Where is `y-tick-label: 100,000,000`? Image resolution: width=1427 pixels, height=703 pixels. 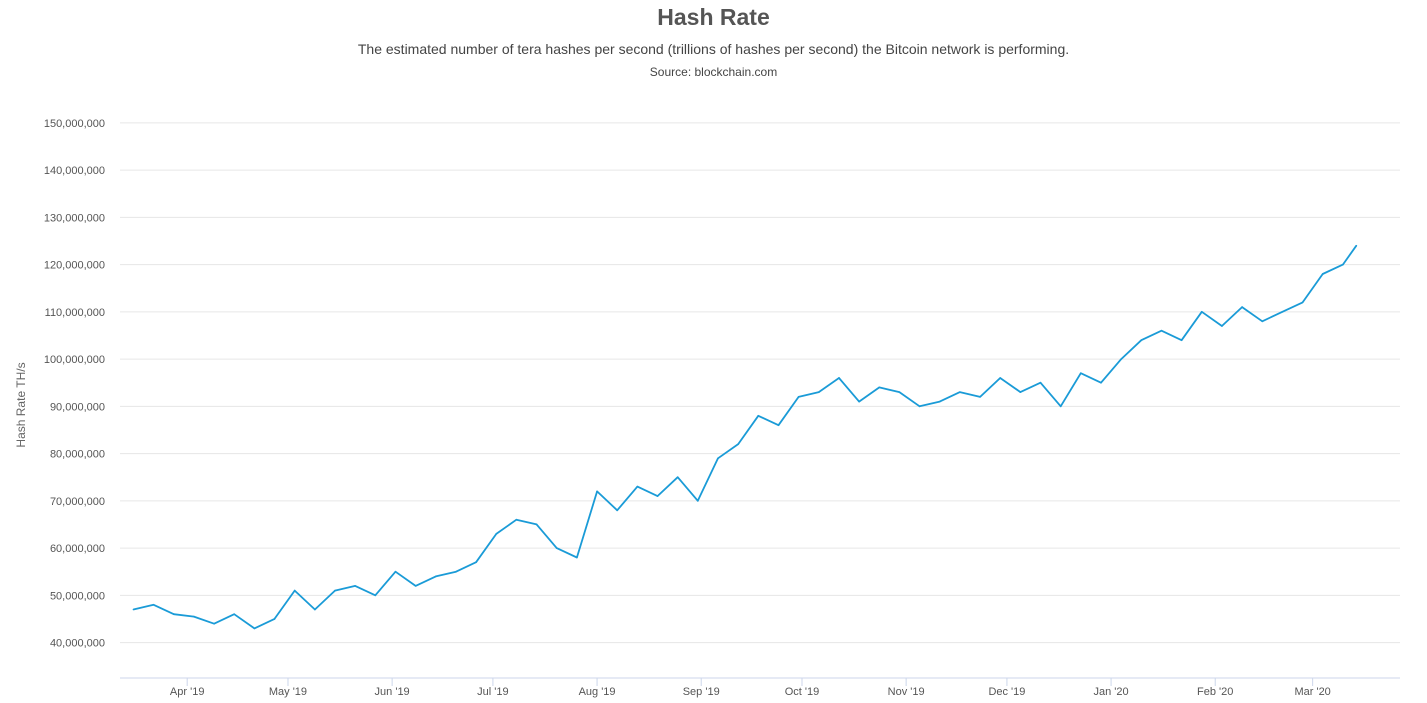
y-tick-label: 100,000,000 is located at coordinates (74, 360).